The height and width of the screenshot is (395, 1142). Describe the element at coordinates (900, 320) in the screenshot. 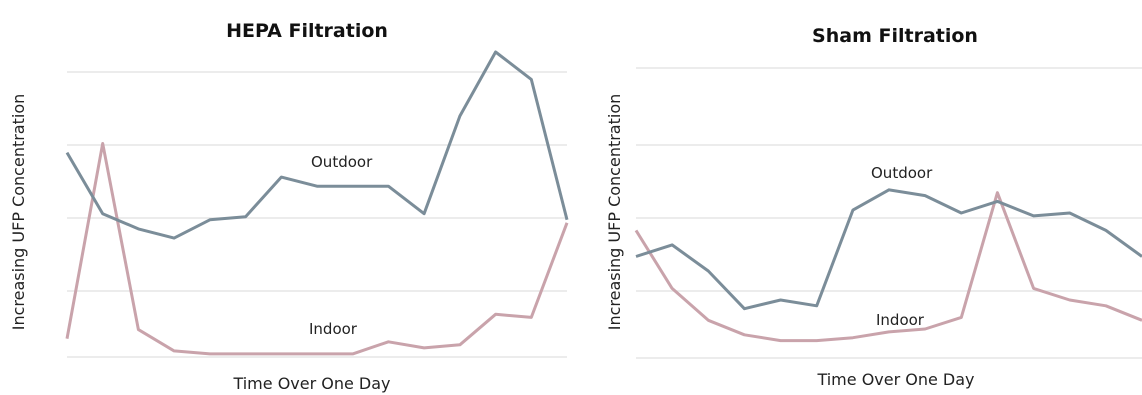

I see `sham-indoor-label: Indoor` at that location.